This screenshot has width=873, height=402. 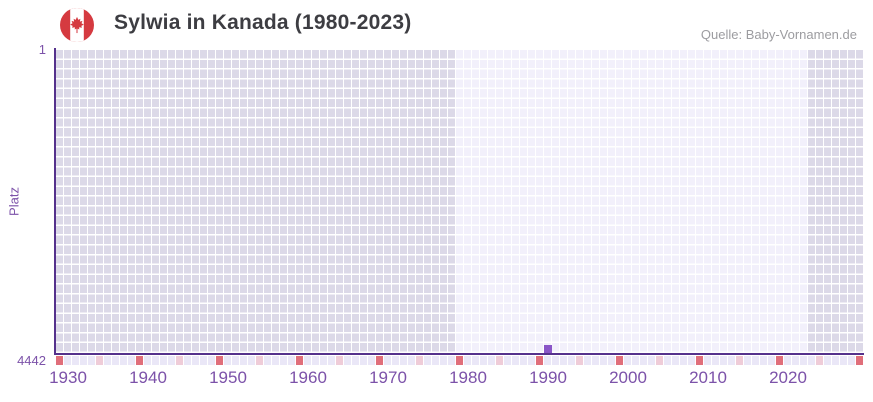 What do you see at coordinates (228, 377) in the screenshot?
I see `x-axis-label-1950: 1950` at bounding box center [228, 377].